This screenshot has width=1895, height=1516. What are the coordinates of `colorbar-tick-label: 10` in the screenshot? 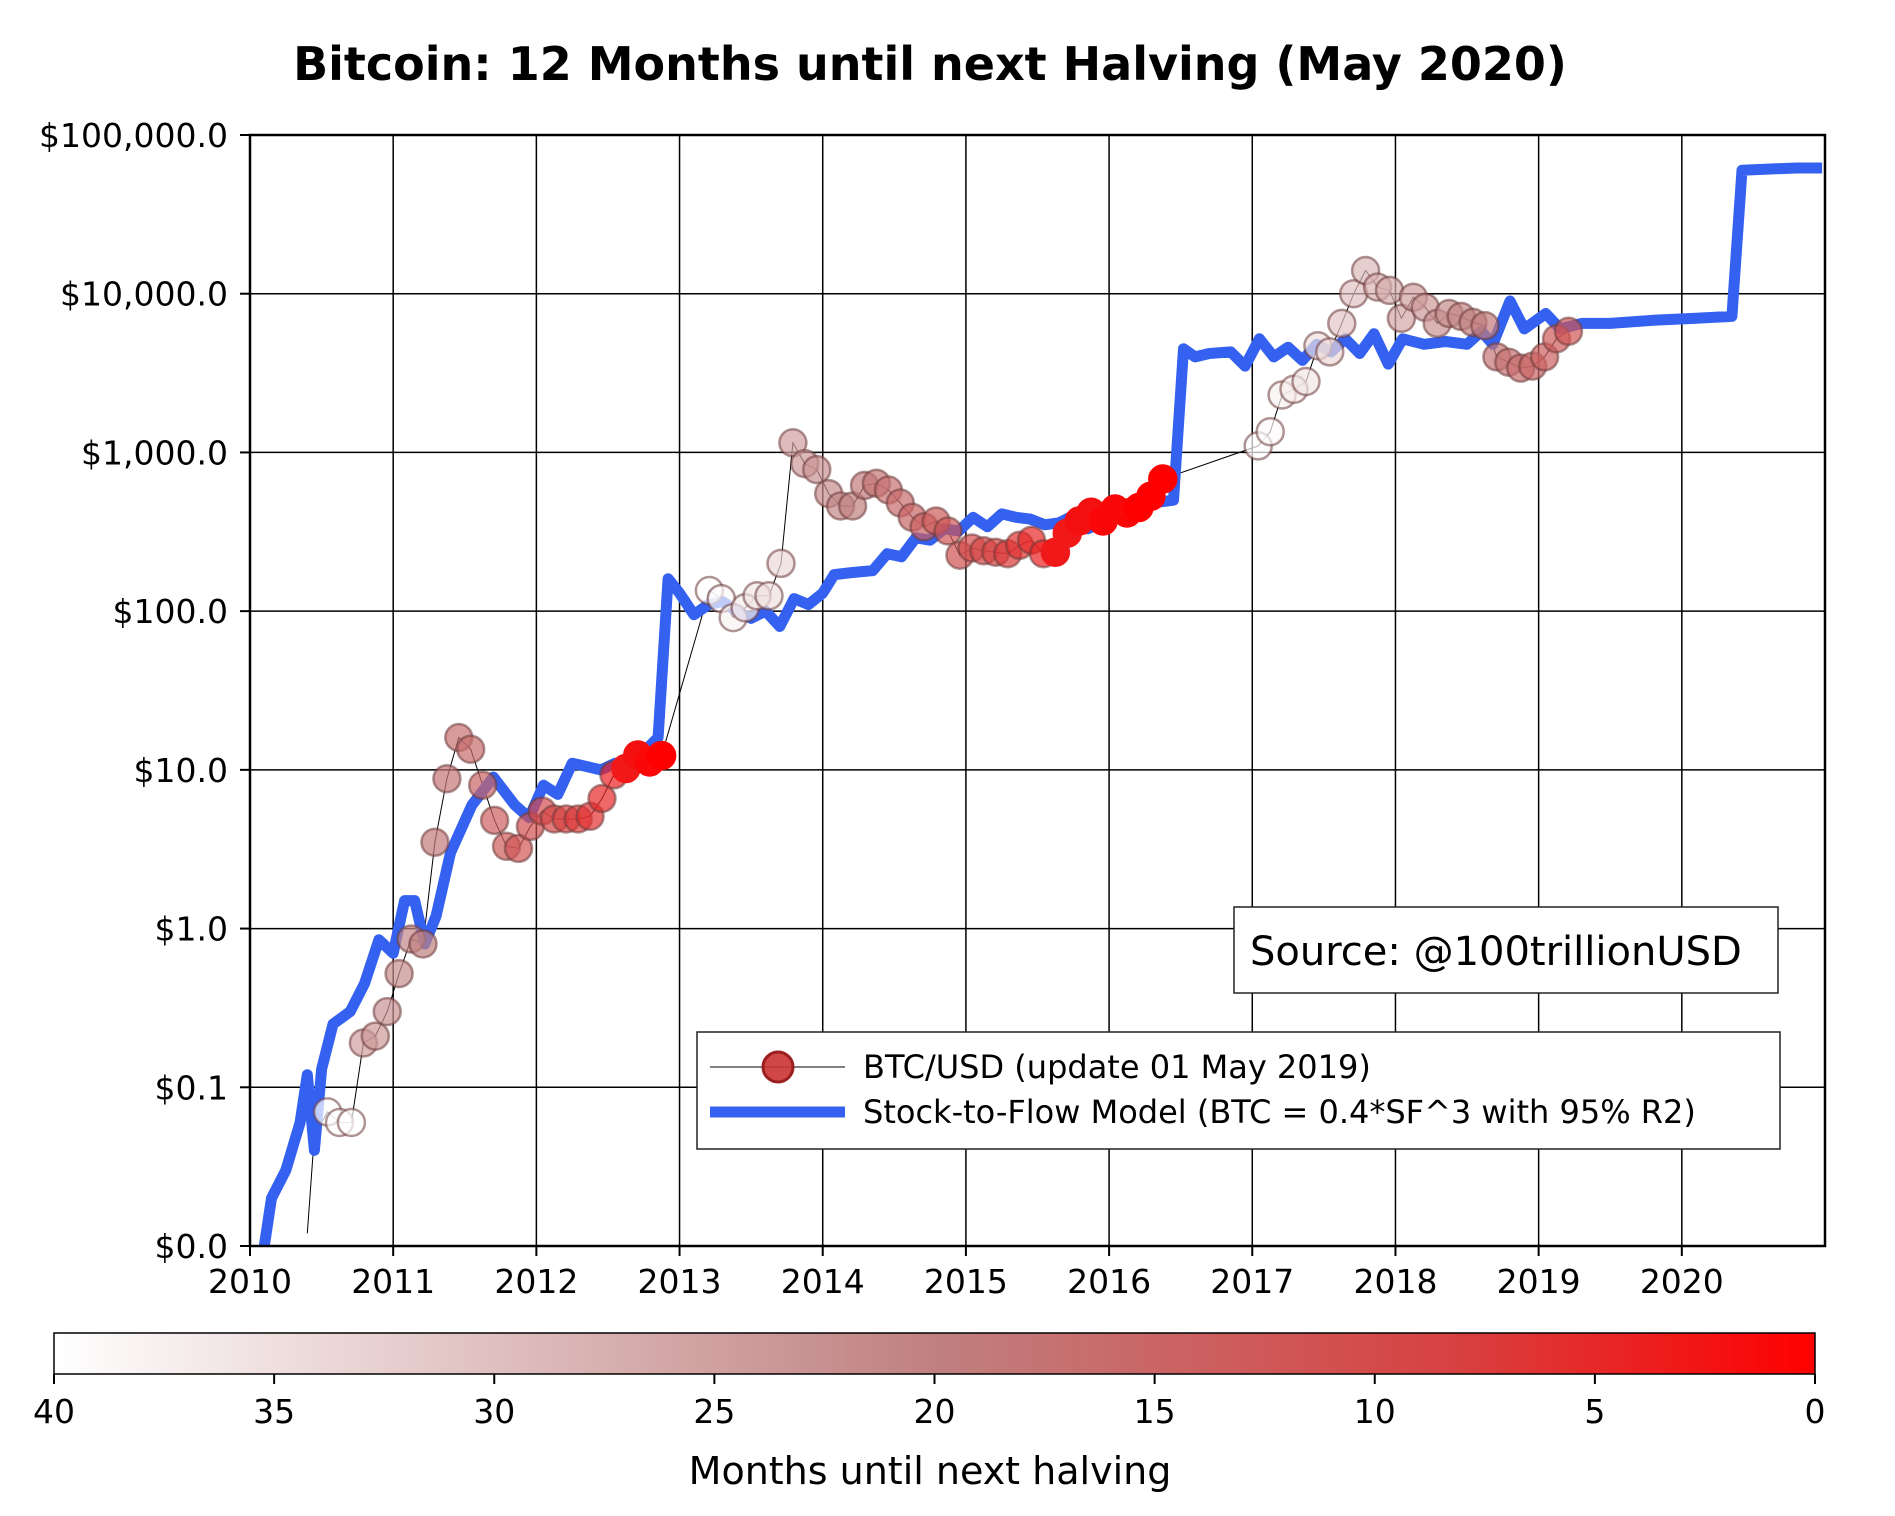 It's located at (1375, 1411).